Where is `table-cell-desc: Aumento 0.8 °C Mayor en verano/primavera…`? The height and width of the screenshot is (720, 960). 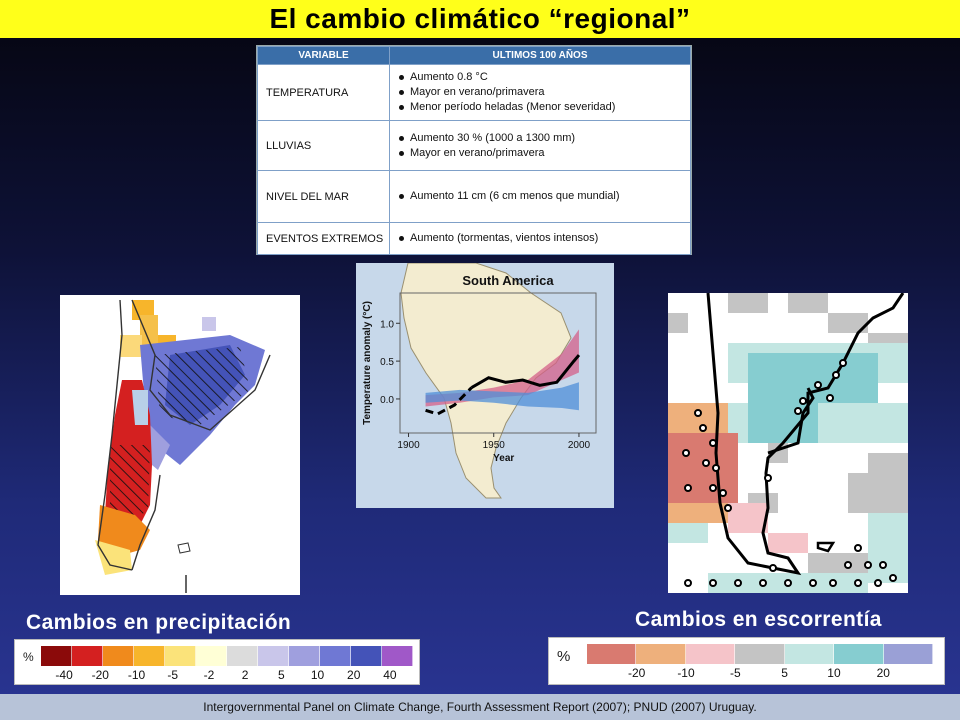 table-cell-desc: Aumento 0.8 °C Mayor en verano/primavera… is located at coordinates (540, 92).